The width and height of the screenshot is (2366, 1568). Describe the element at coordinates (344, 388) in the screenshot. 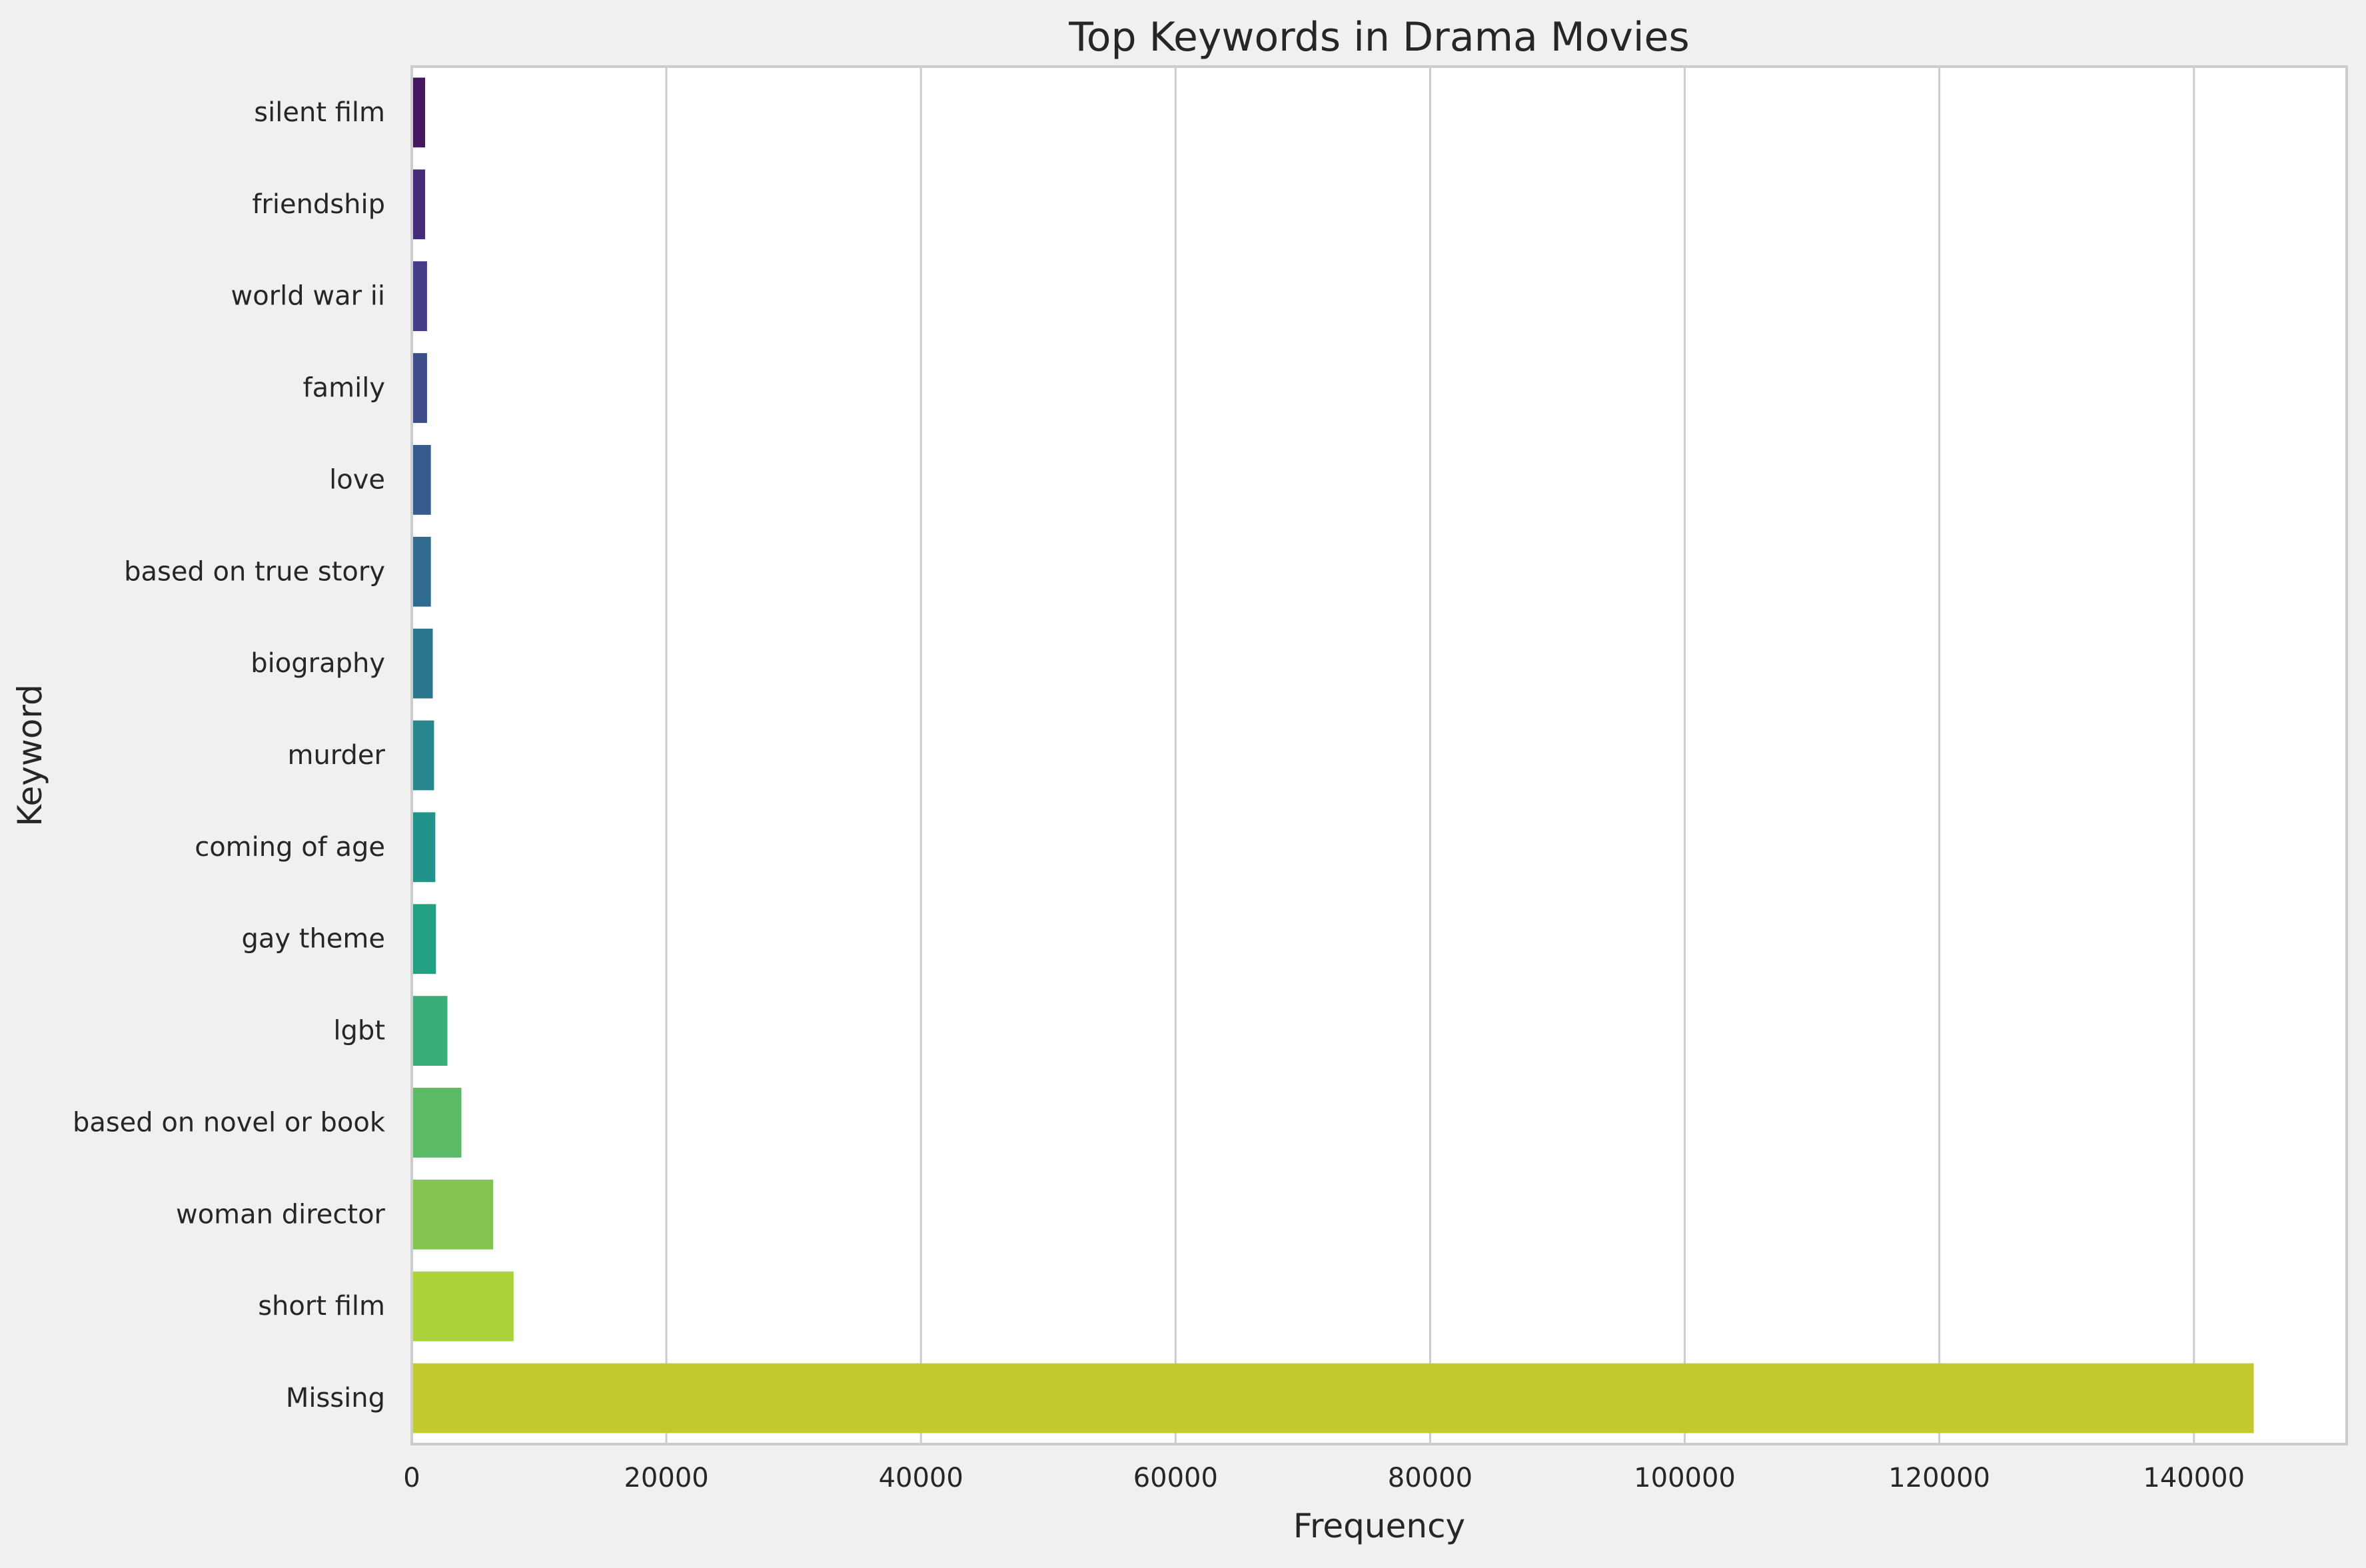

I see `y-tick-label: family` at that location.